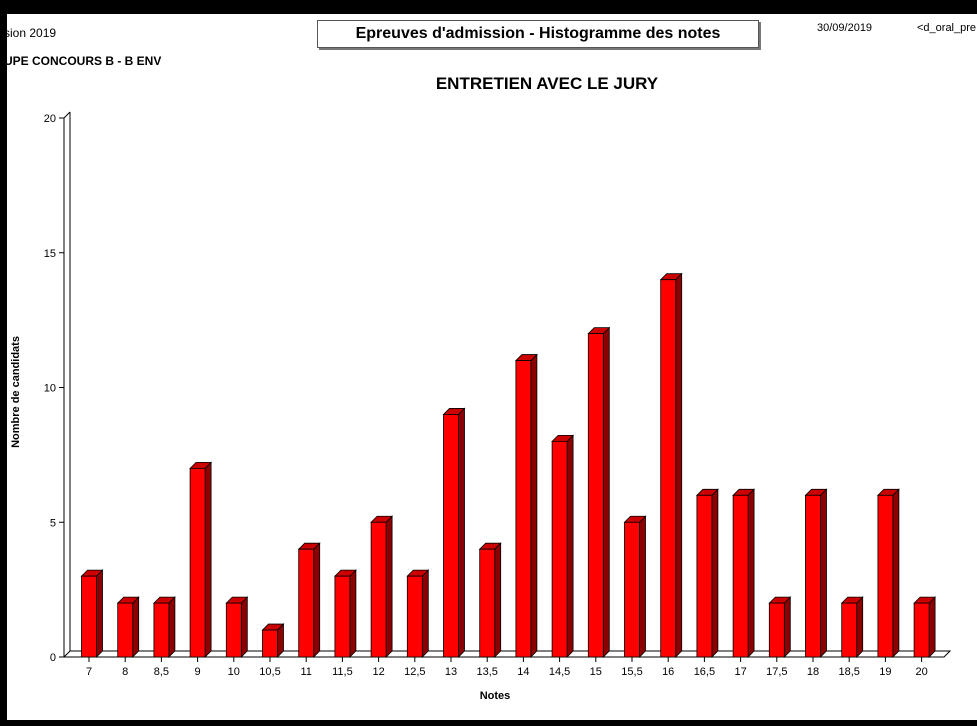 The height and width of the screenshot is (726, 977). Describe the element at coordinates (198, 672) in the screenshot. I see `x-tick-label: 9` at that location.